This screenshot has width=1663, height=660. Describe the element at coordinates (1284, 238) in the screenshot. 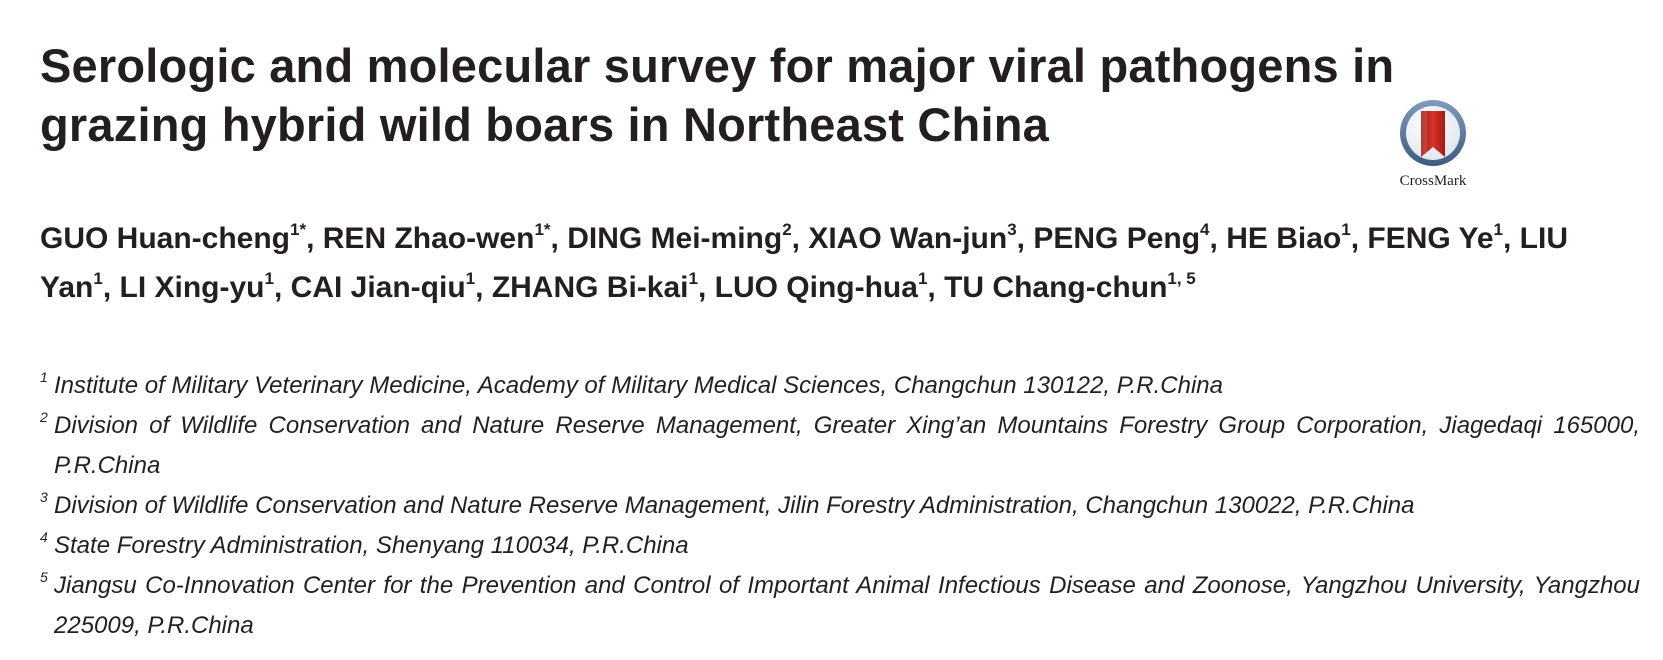

I see `author-name: HE Biao` at that location.